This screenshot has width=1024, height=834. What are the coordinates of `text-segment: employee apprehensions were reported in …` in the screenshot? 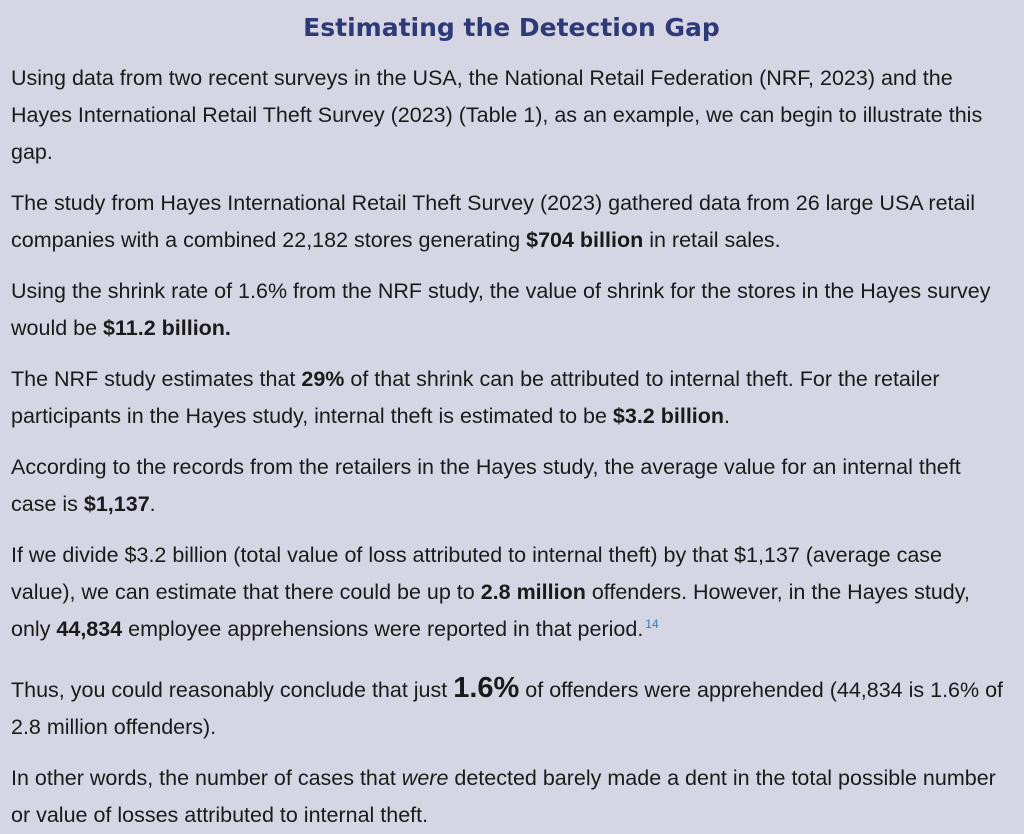 It's located at (383, 629).